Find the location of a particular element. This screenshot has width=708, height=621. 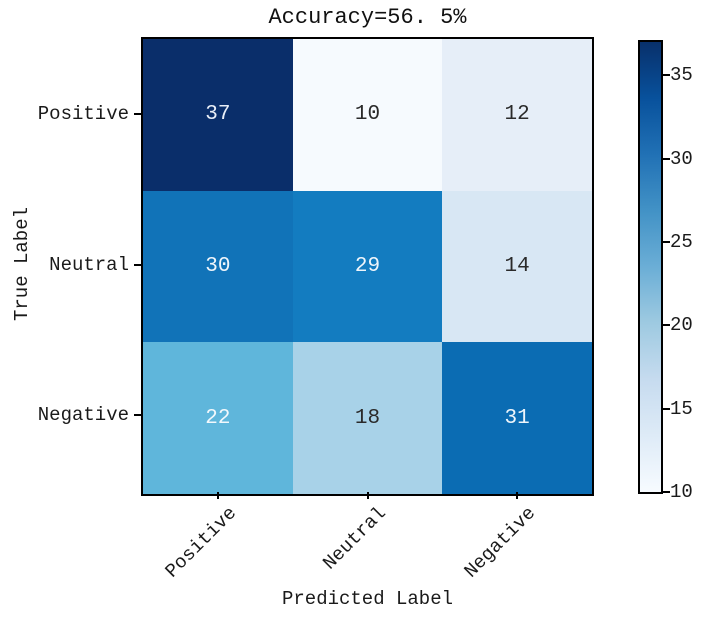

matrix-cell: 12 is located at coordinates (517, 115).